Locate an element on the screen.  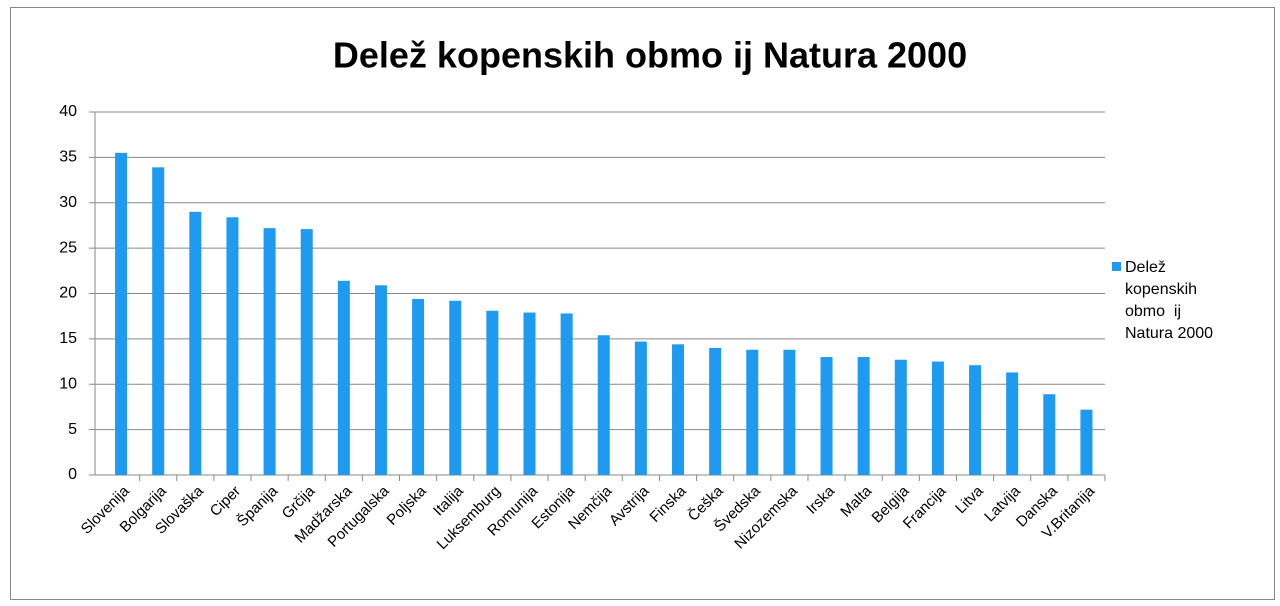
y-tick-label: 35 is located at coordinates (68, 157).